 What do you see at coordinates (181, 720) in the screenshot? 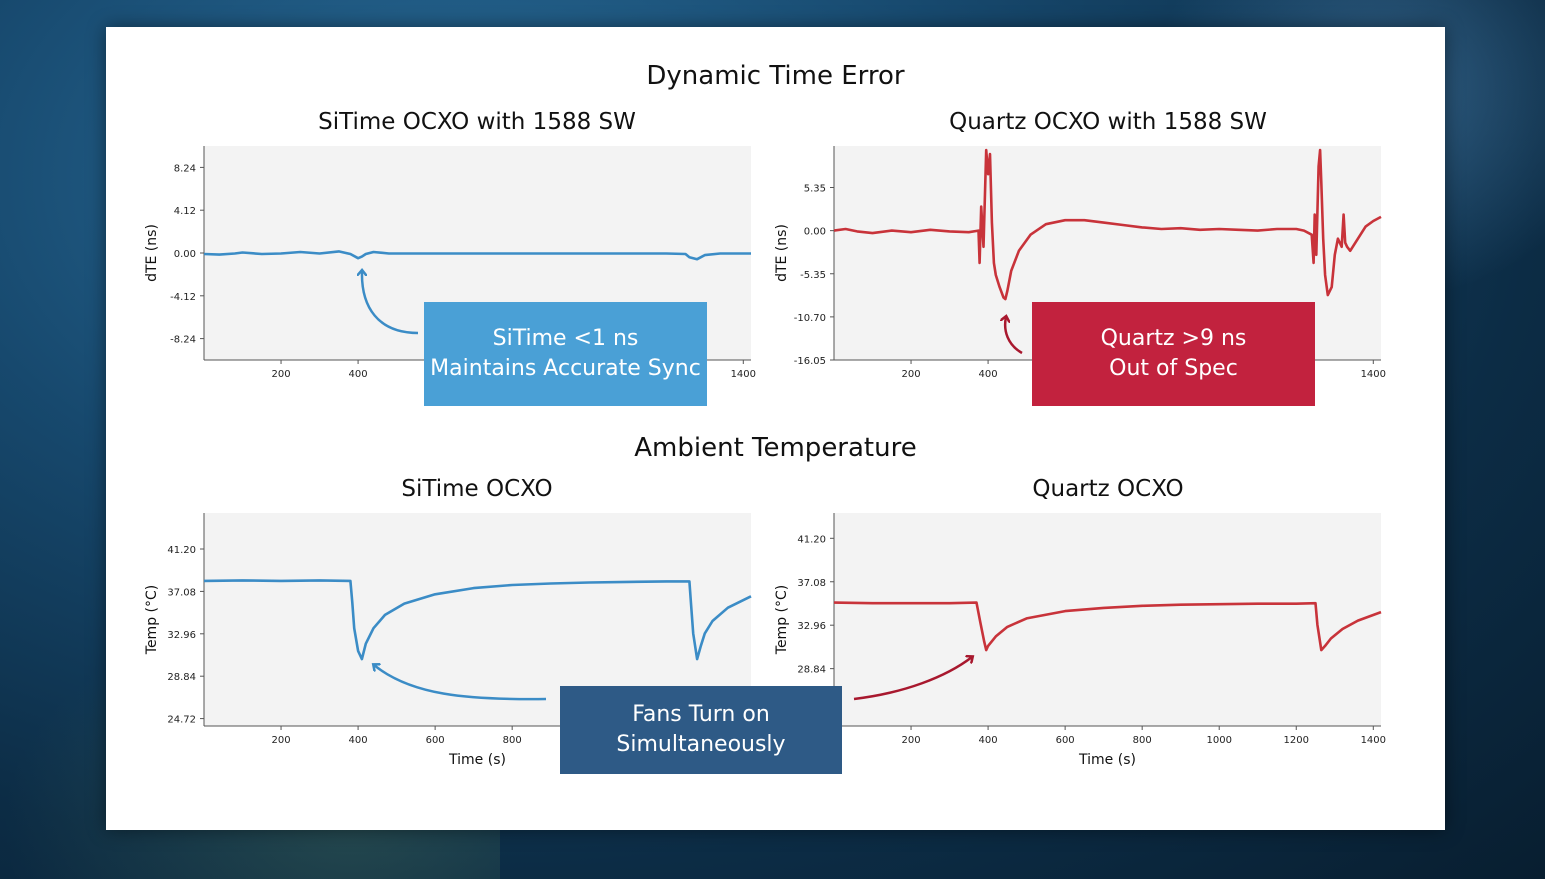
I see `y-tick-label: 24.72` at bounding box center [181, 720].